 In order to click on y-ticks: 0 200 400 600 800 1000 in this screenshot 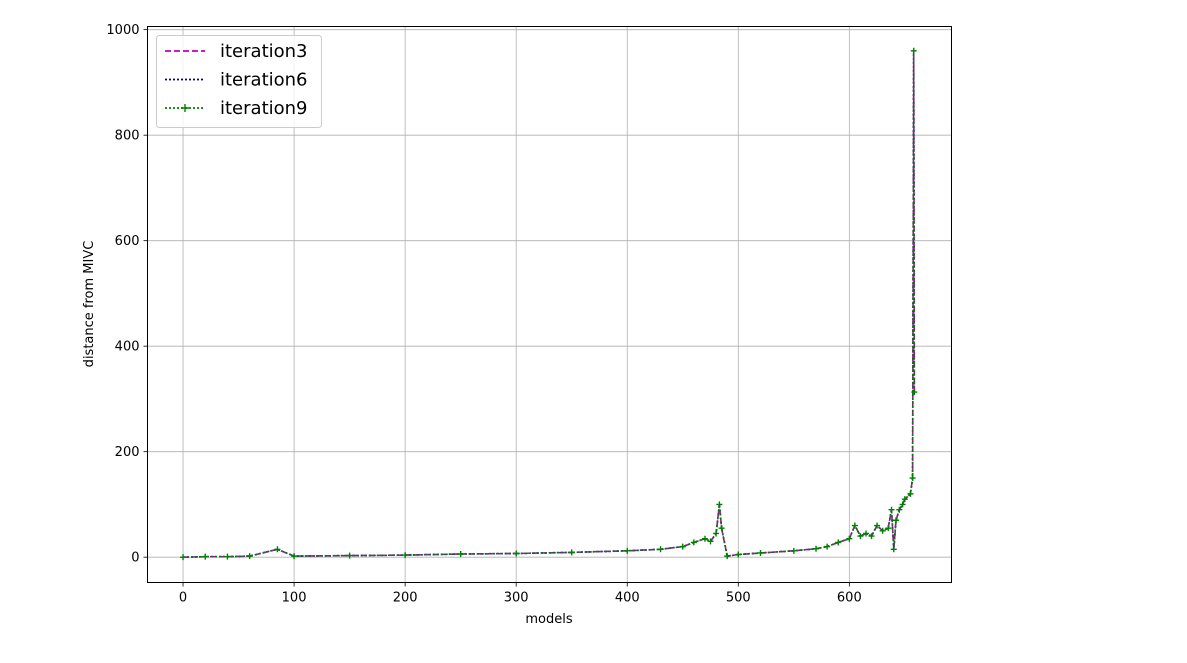, I will do `click(127, 294)`.